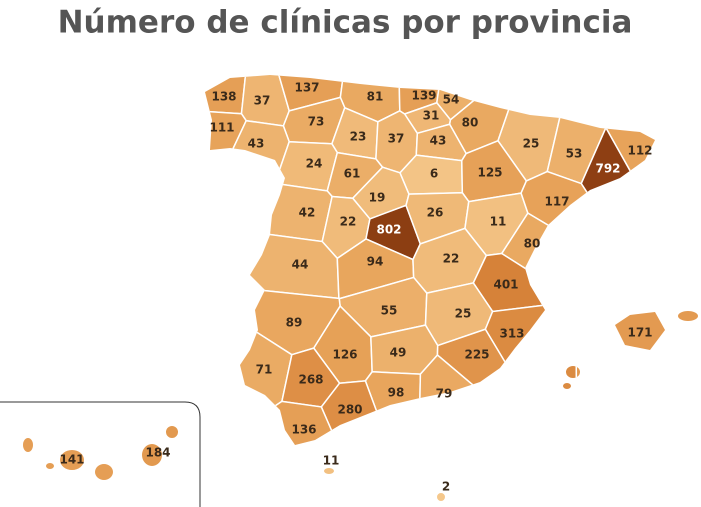 This screenshot has height=507, width=701. What do you see at coordinates (375, 262) in the screenshot?
I see `province-value: 94` at bounding box center [375, 262].